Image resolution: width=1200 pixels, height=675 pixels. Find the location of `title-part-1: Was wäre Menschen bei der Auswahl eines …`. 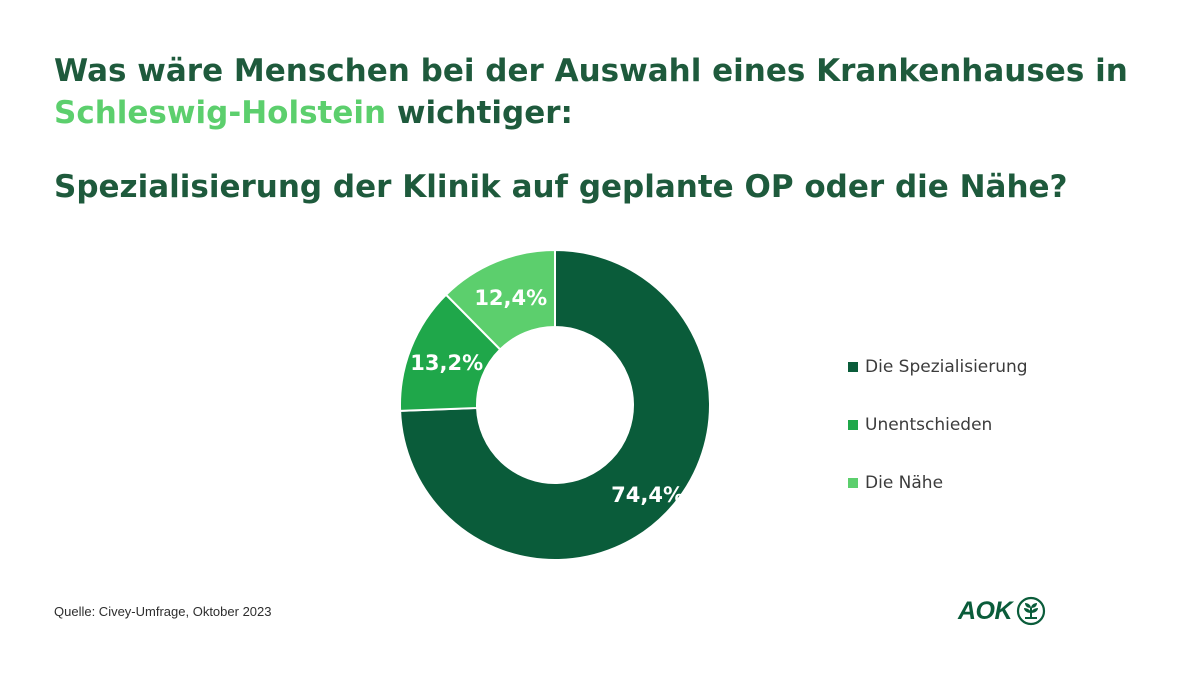

title-part-1: Was wäre Menschen bei der Auswahl eines … is located at coordinates (591, 71).